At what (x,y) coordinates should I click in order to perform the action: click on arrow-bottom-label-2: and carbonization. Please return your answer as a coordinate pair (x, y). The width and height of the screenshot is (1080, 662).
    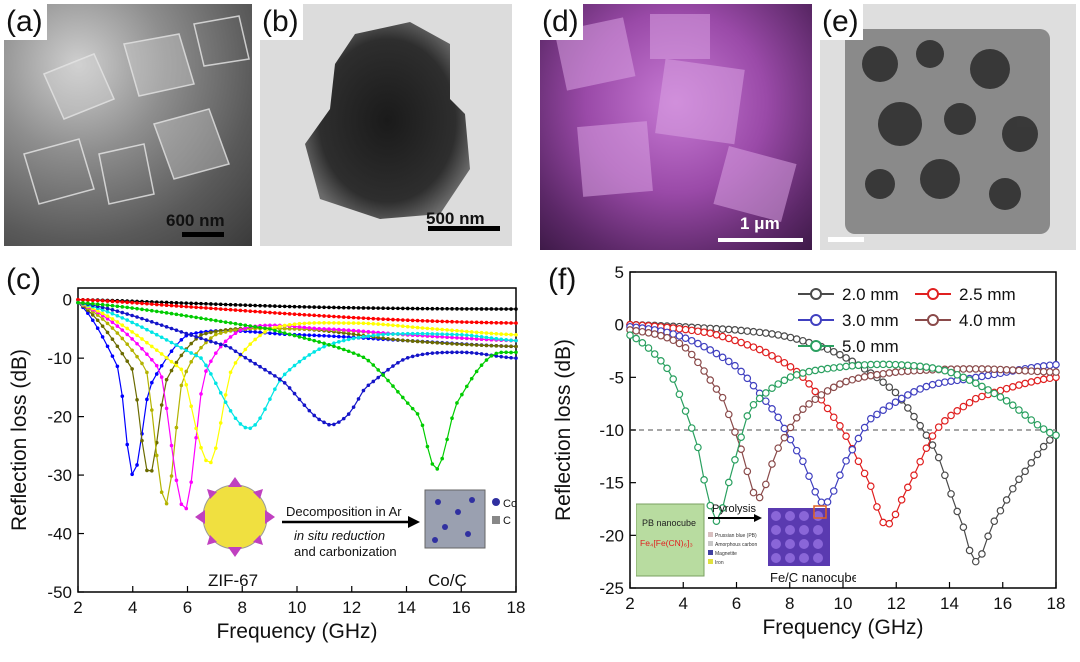
    Looking at the image, I should click on (345, 551).